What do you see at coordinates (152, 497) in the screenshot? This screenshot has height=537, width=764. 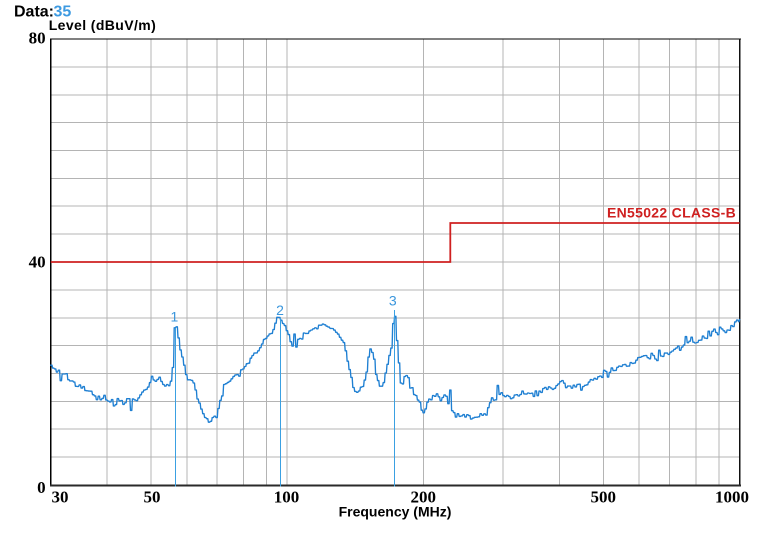 I see `svg-text: 50` at bounding box center [152, 497].